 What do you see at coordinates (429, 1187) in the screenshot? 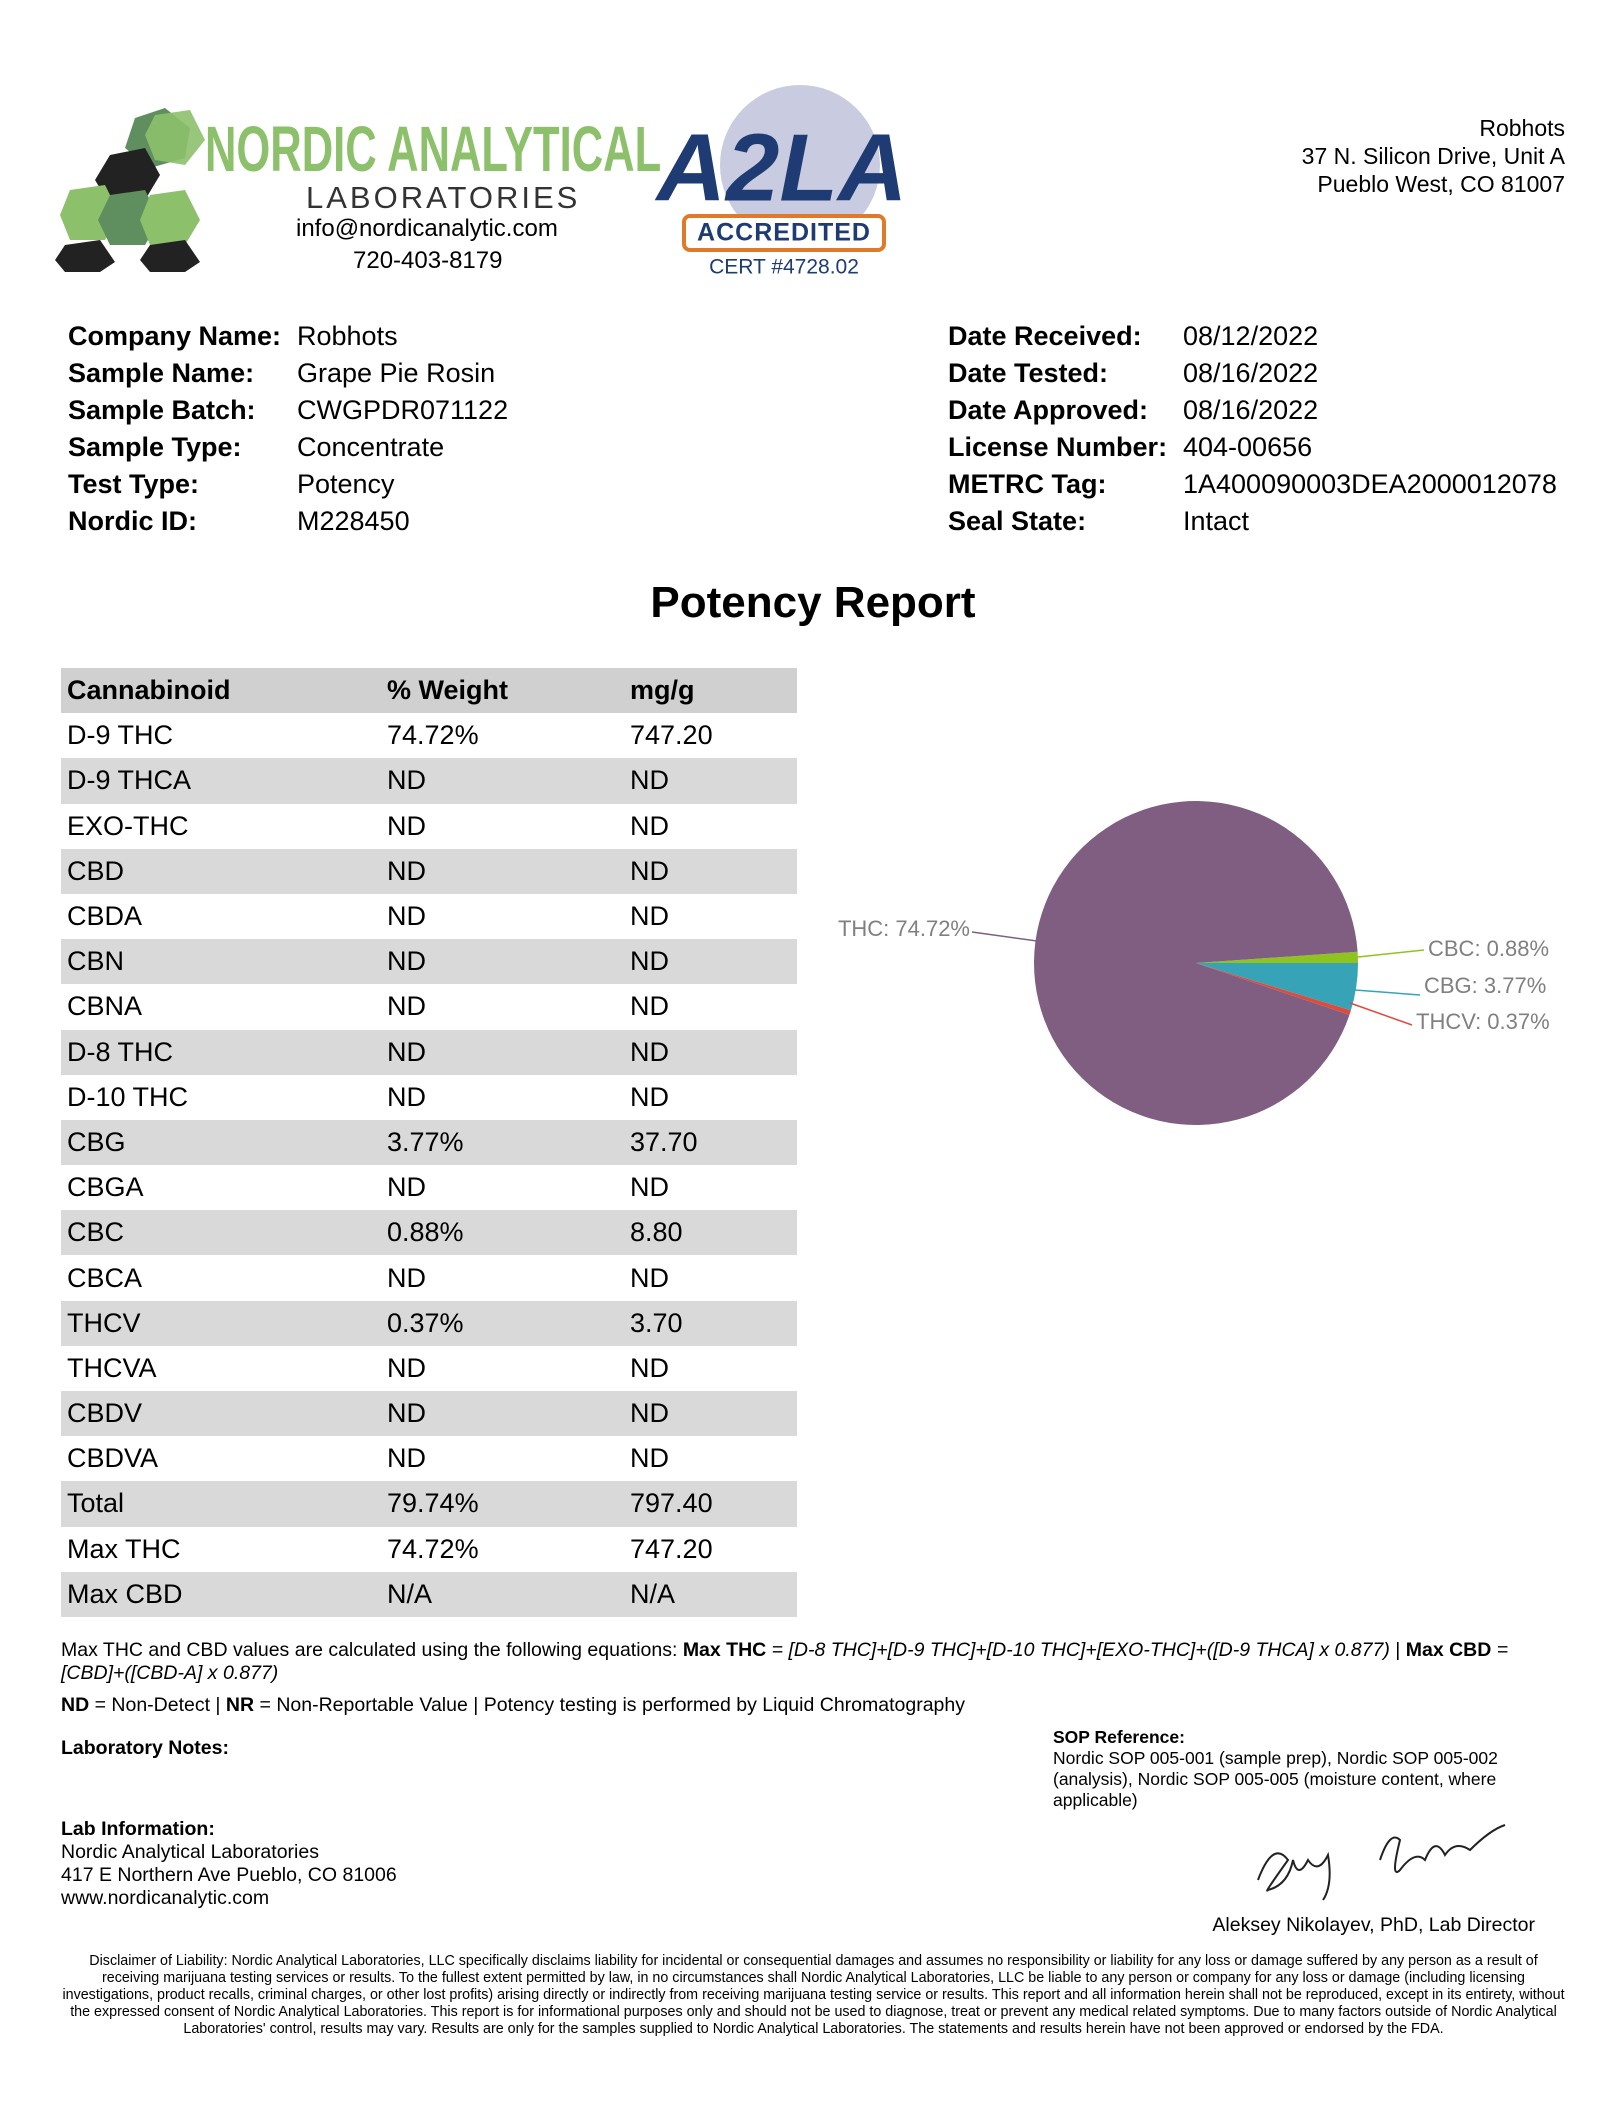
I see `table-row: CBGA ND ND` at bounding box center [429, 1187].